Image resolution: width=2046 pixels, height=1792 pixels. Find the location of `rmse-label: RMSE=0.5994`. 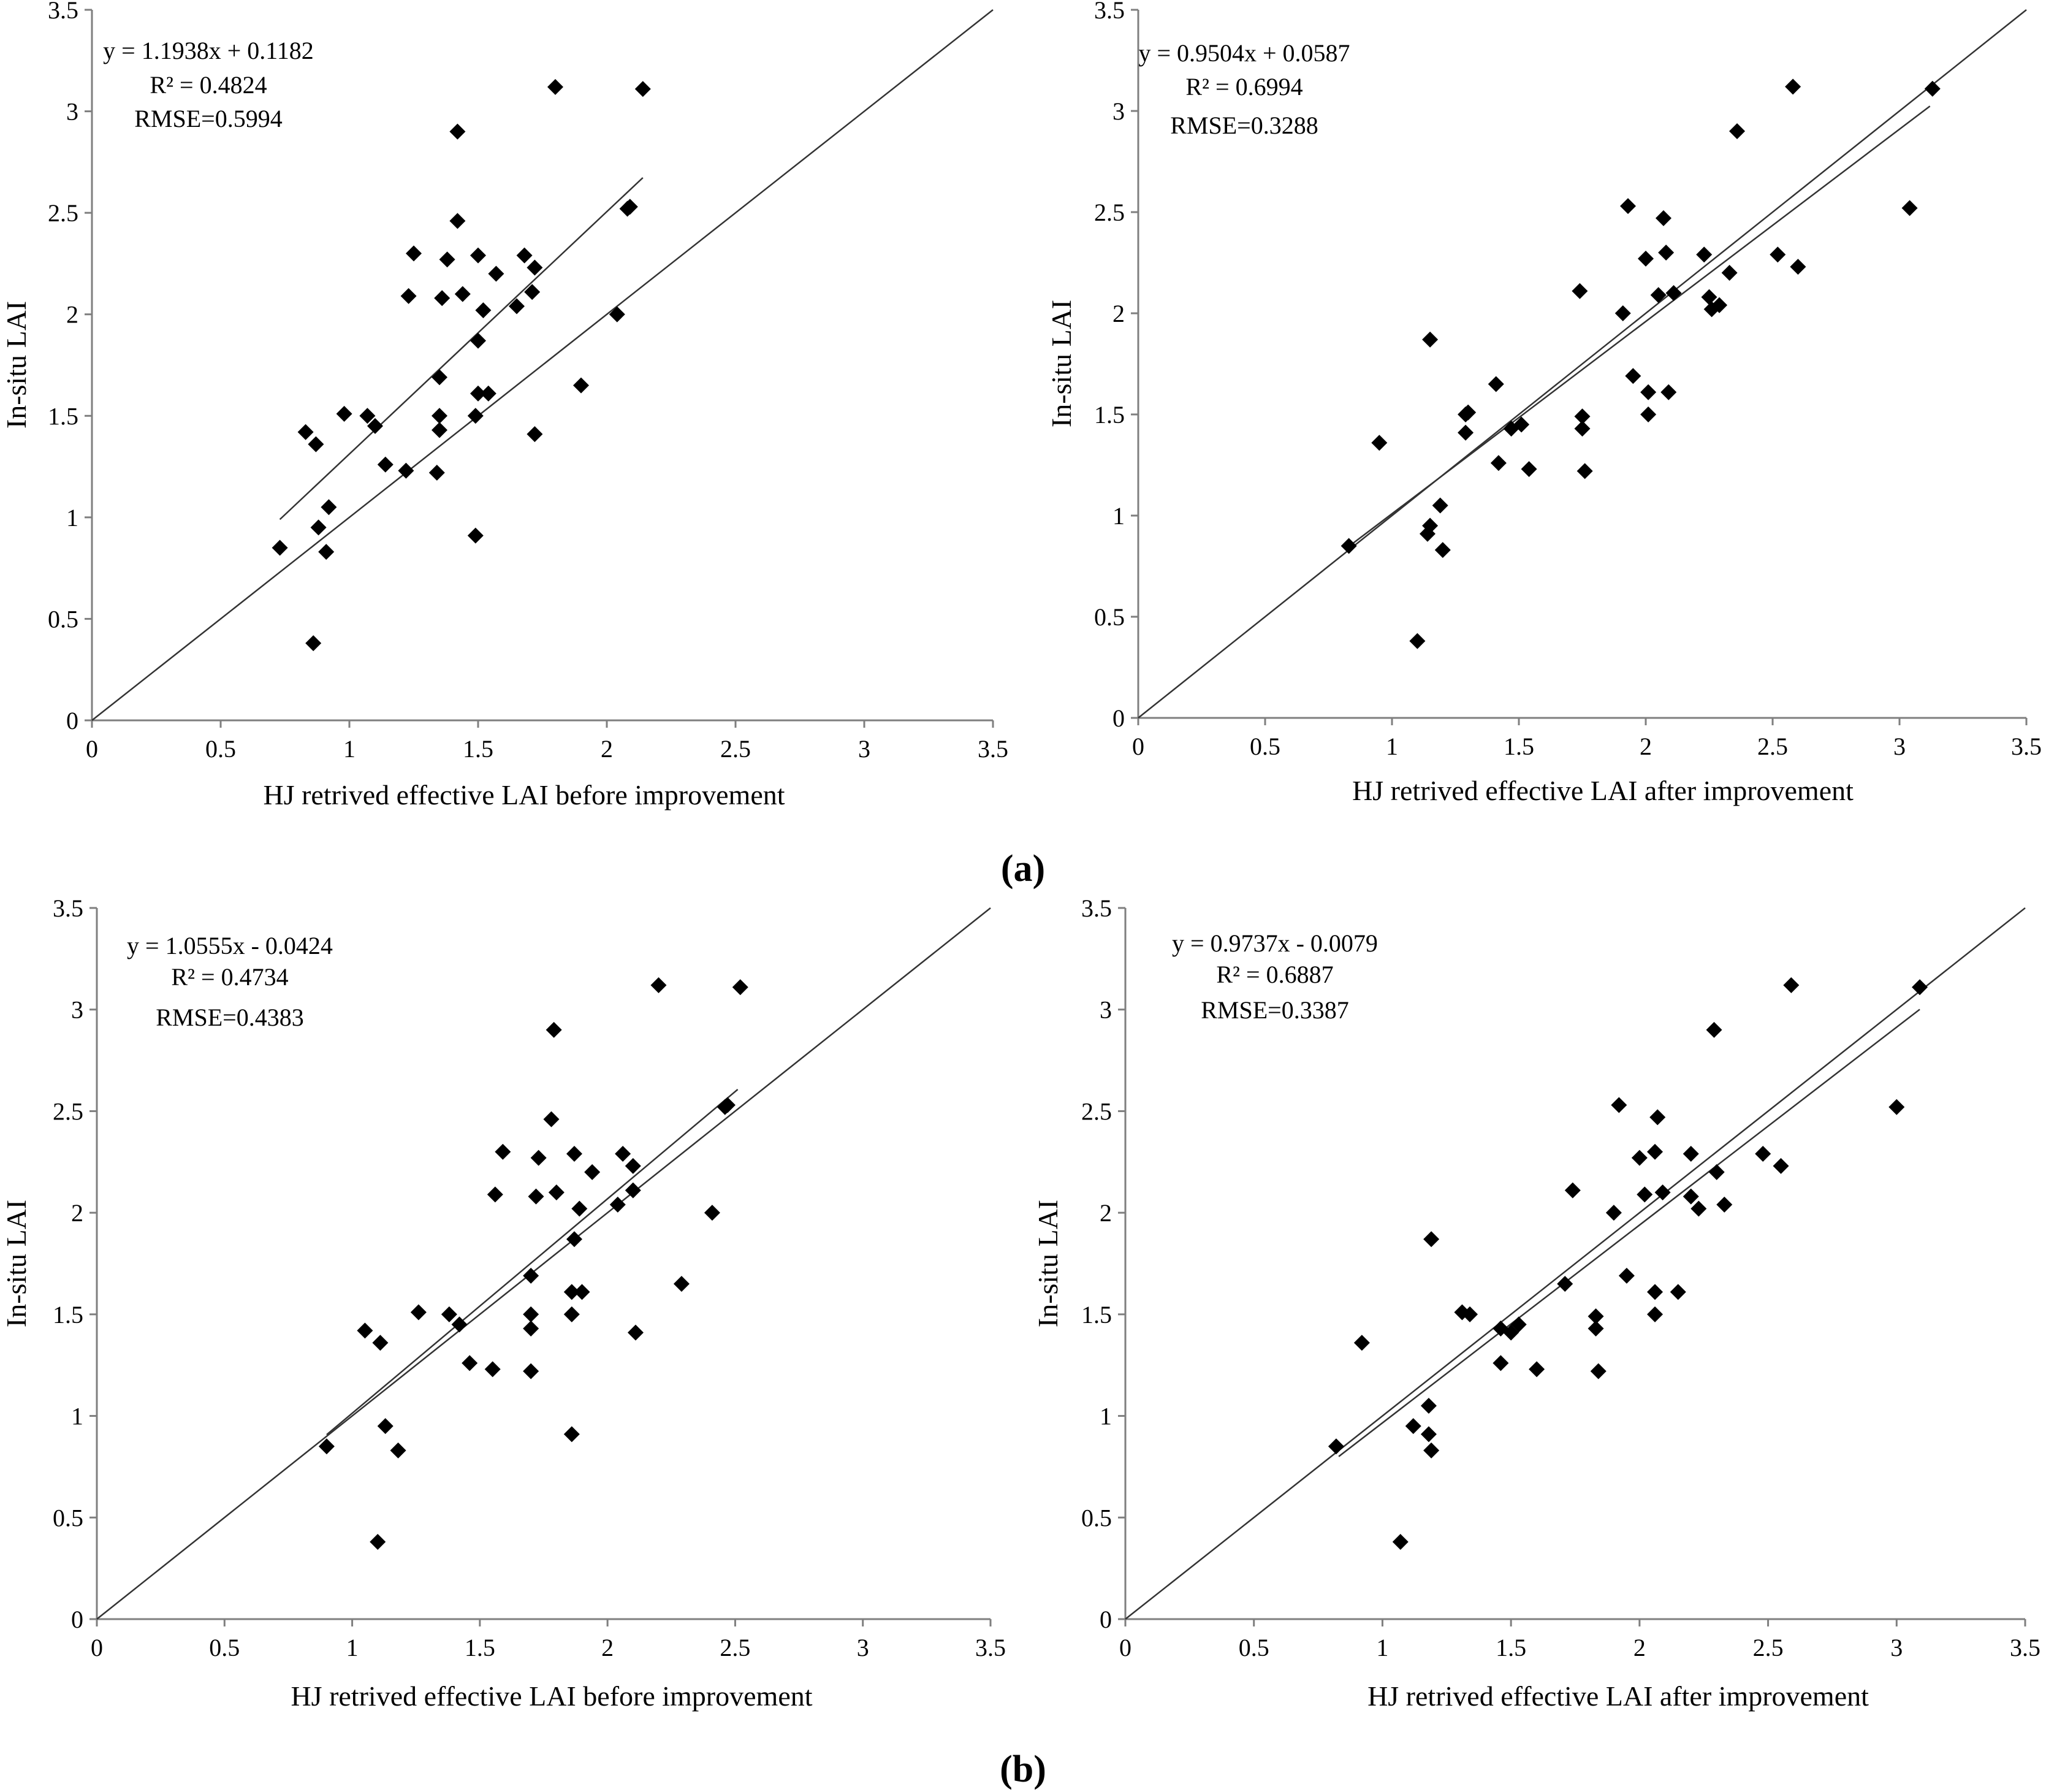

rmse-label: RMSE=0.5994 is located at coordinates (208, 118).